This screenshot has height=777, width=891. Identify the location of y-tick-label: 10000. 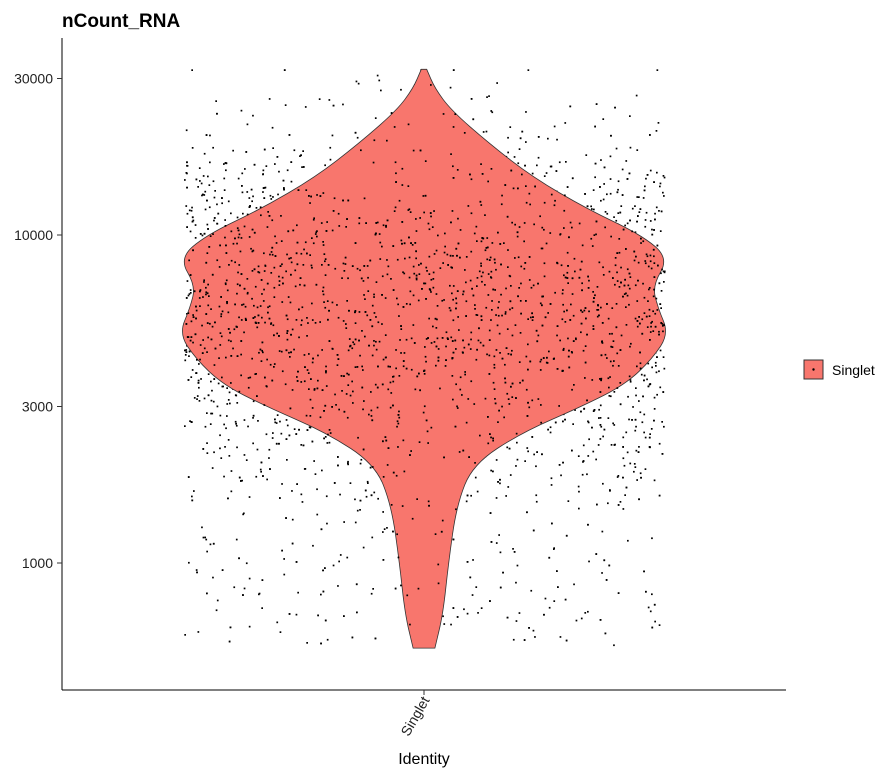
(33, 235).